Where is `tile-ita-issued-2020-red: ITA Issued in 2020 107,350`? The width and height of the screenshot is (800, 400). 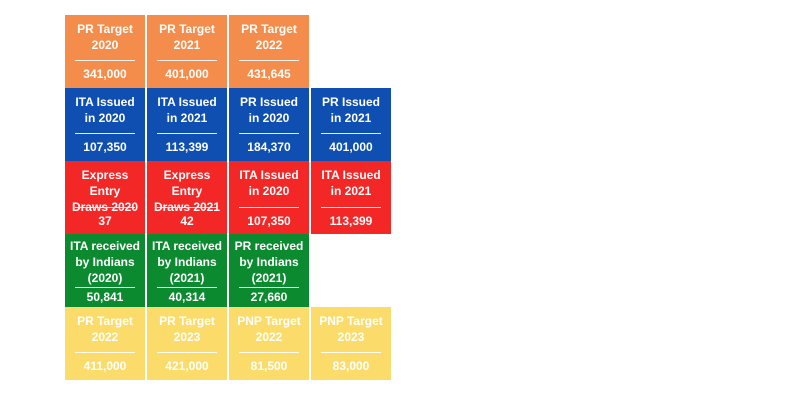 tile-ita-issued-2020-red: ITA Issued in 2020 107,350 is located at coordinates (269, 197).